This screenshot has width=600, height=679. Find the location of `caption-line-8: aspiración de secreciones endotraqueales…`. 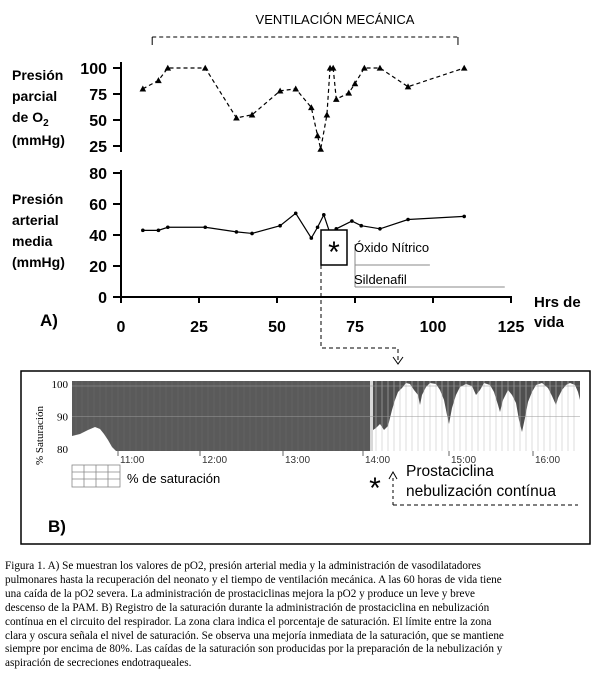

caption-line-8: aspiración de secreciones endotraqueales… is located at coordinates (98, 663).